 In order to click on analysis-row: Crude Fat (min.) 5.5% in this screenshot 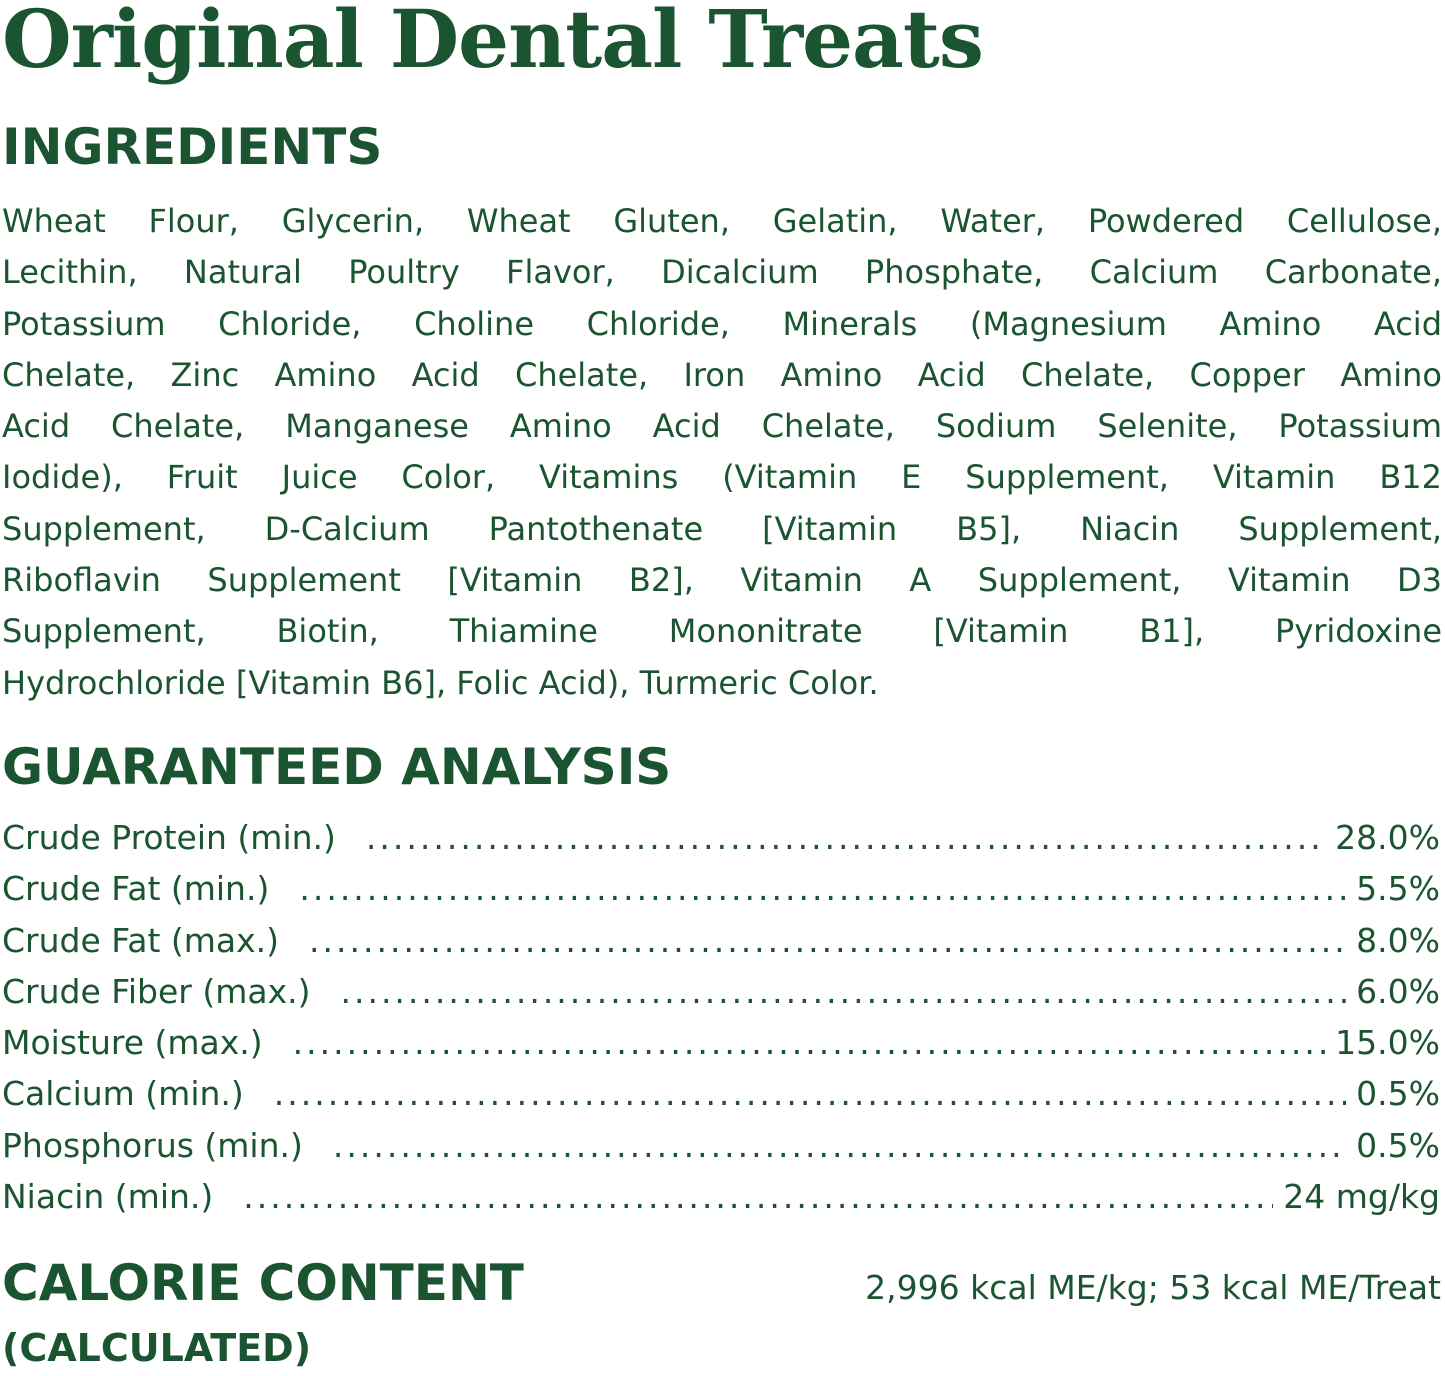, I will do `click(721, 888)`.